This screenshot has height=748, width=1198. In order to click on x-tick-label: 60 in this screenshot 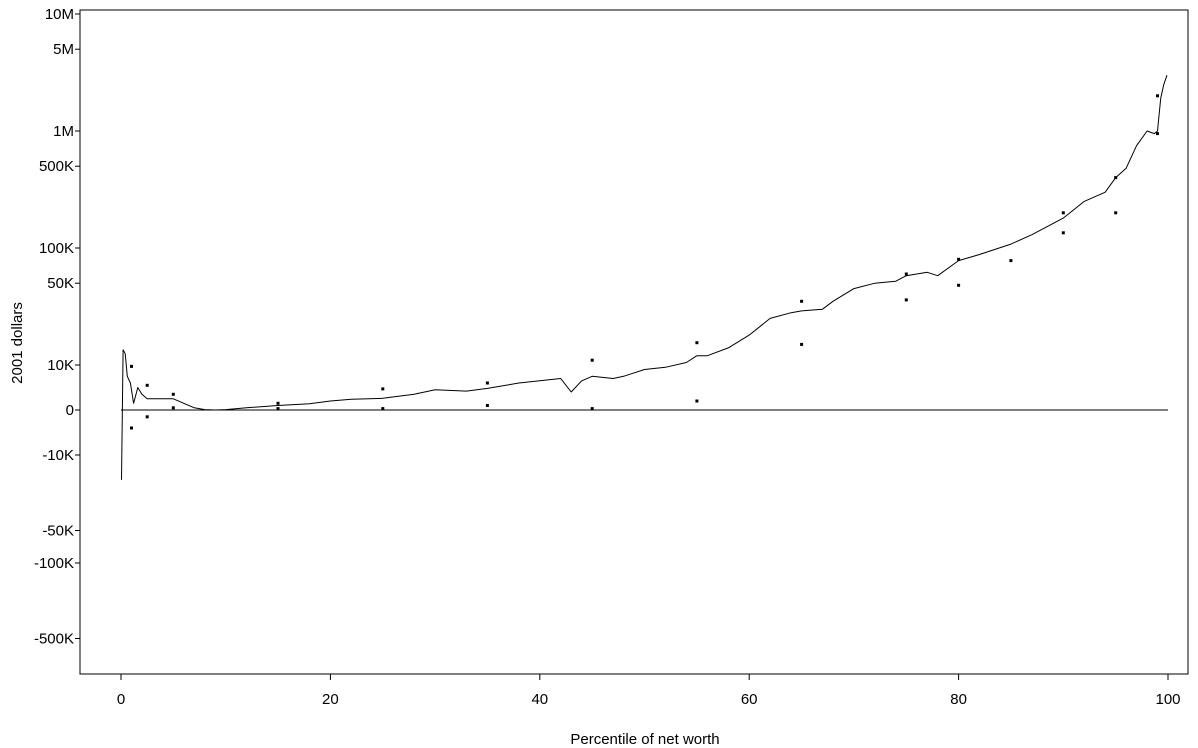, I will do `click(749, 699)`.